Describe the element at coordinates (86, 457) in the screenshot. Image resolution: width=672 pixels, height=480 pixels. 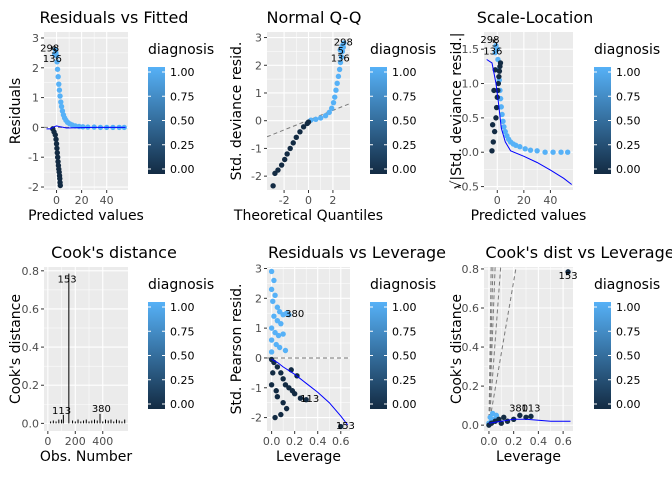
I see `x-axis-label: Obs. Number` at that location.